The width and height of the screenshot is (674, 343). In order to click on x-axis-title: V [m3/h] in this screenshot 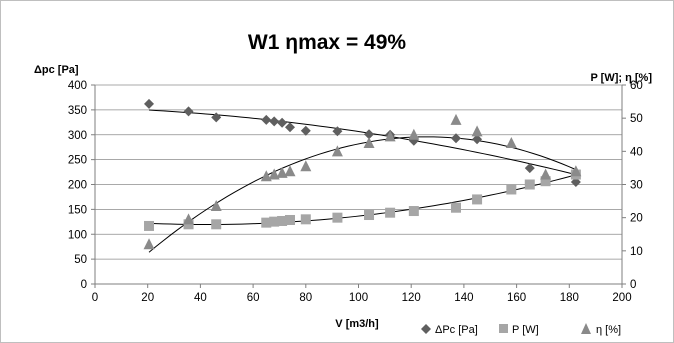, I will do `click(357, 324)`.